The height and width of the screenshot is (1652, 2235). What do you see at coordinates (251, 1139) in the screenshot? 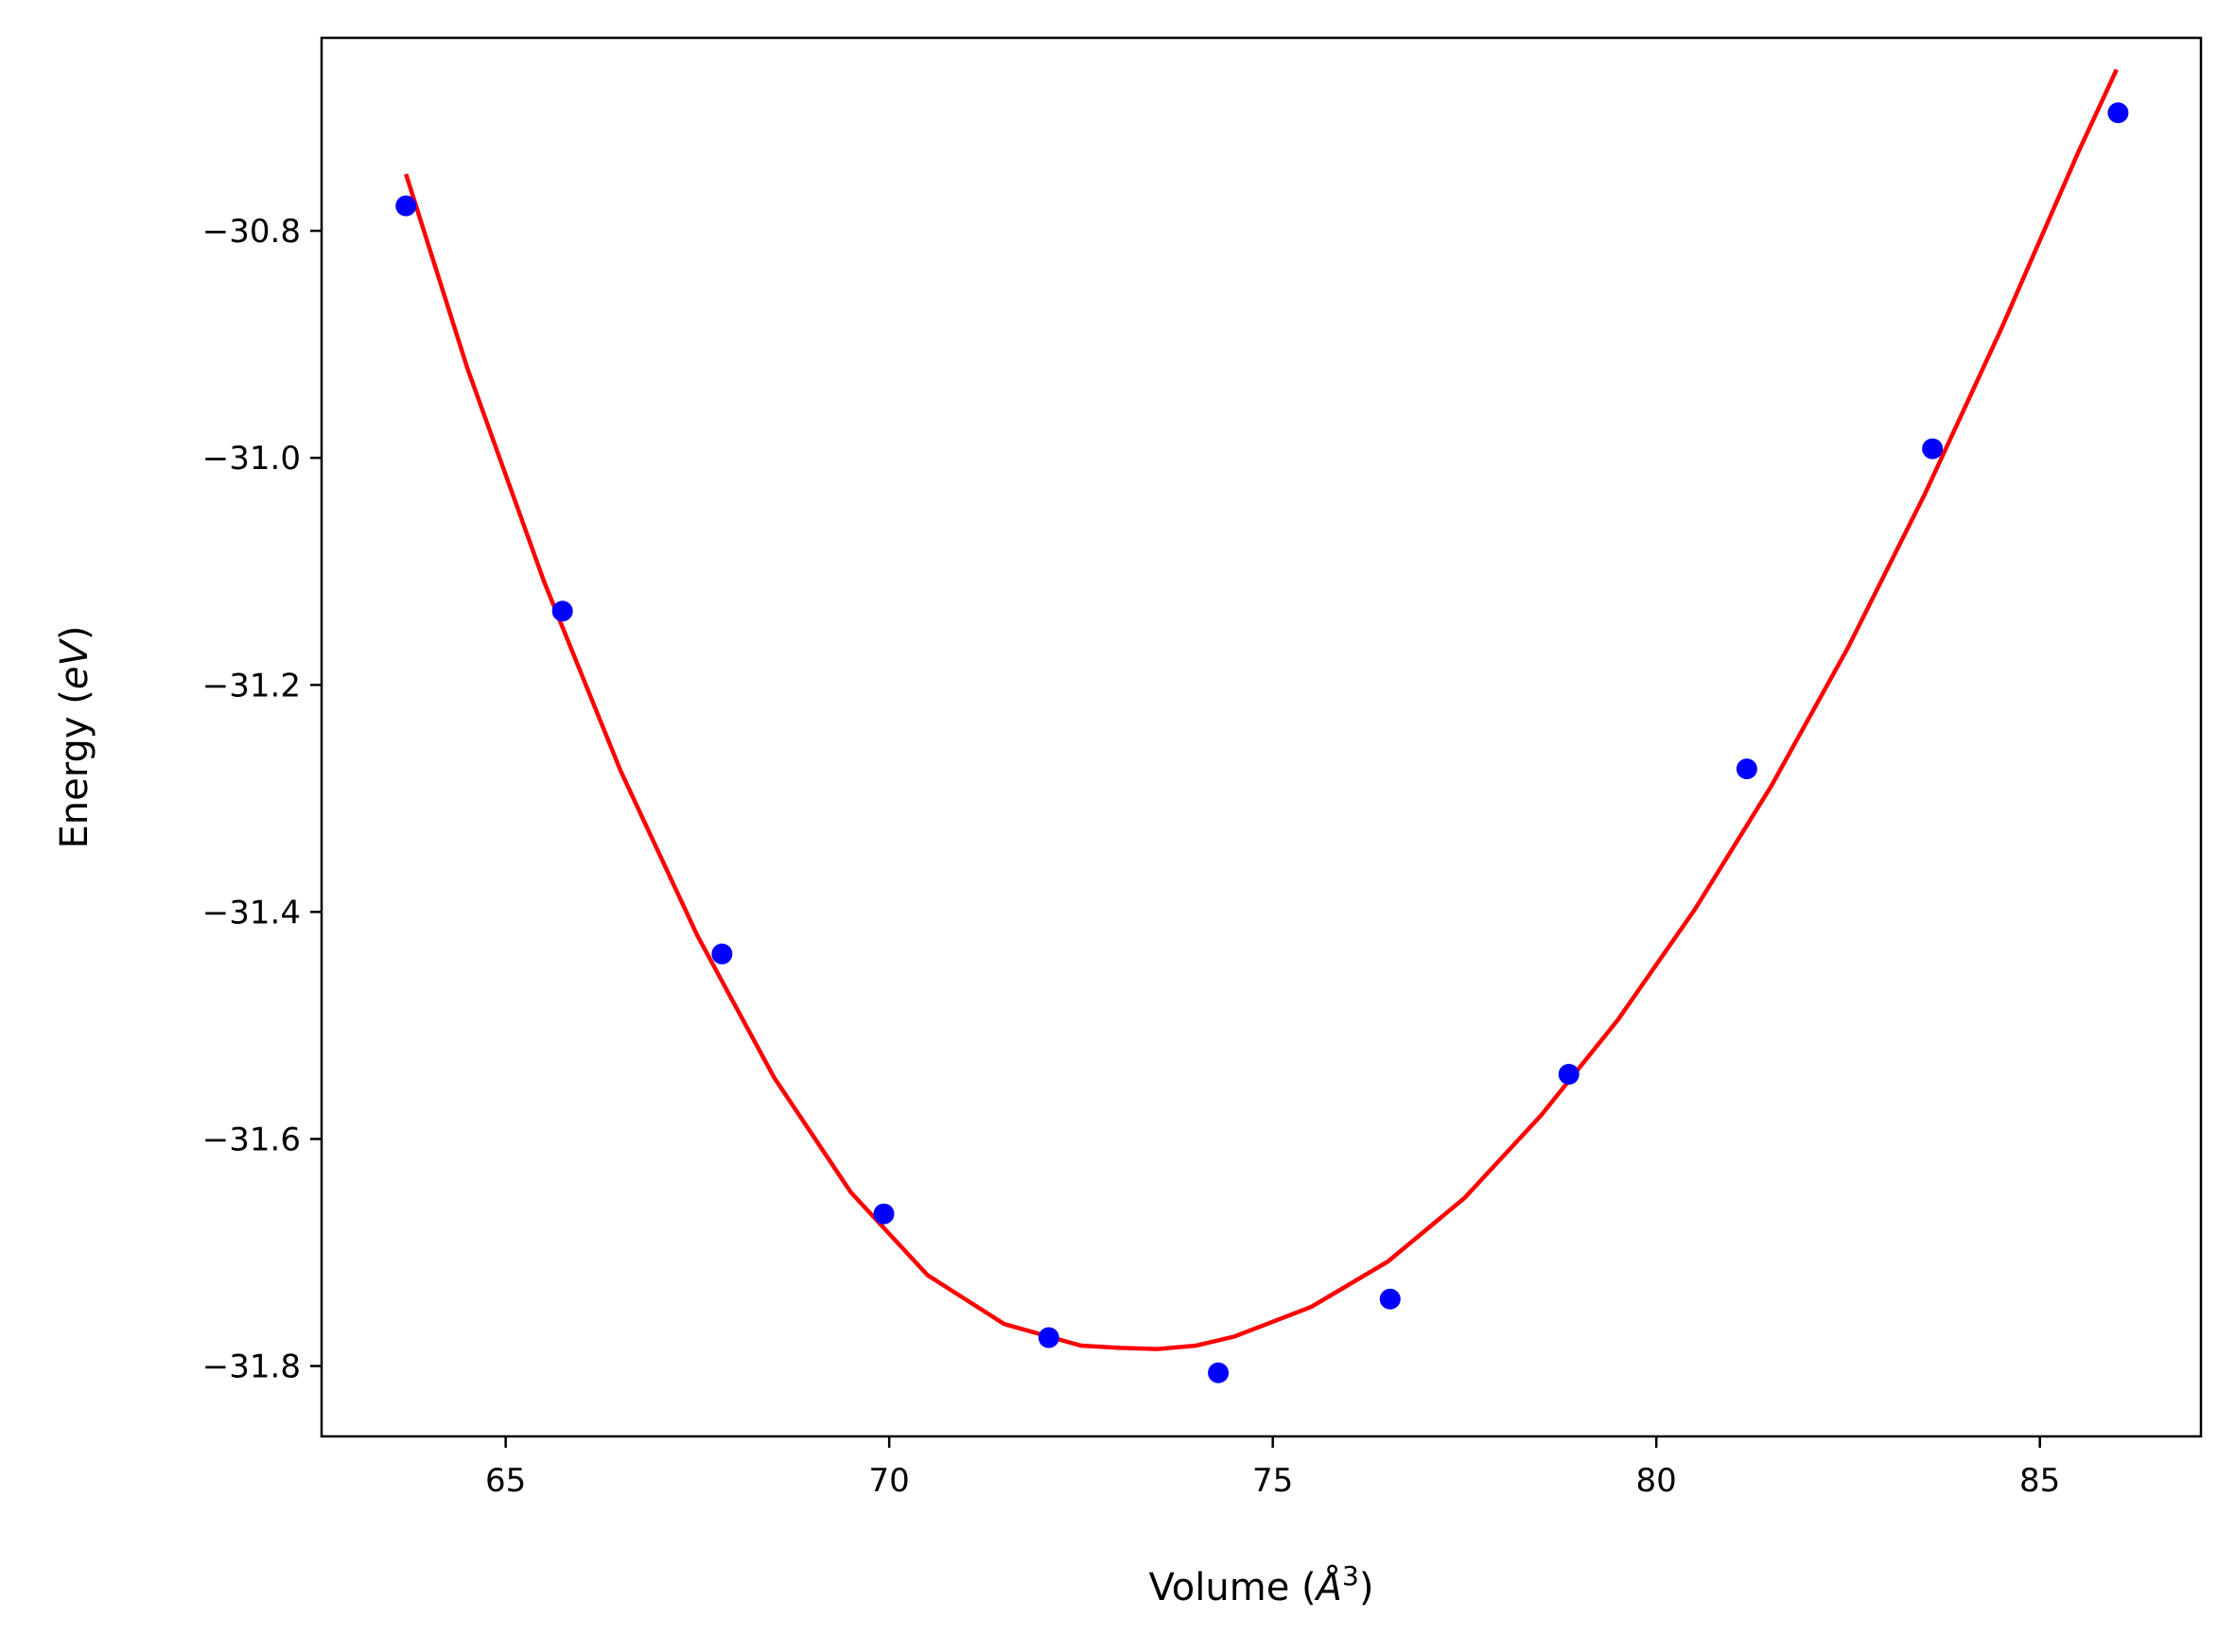
I see `y-tick-label: −31.6` at bounding box center [251, 1139].